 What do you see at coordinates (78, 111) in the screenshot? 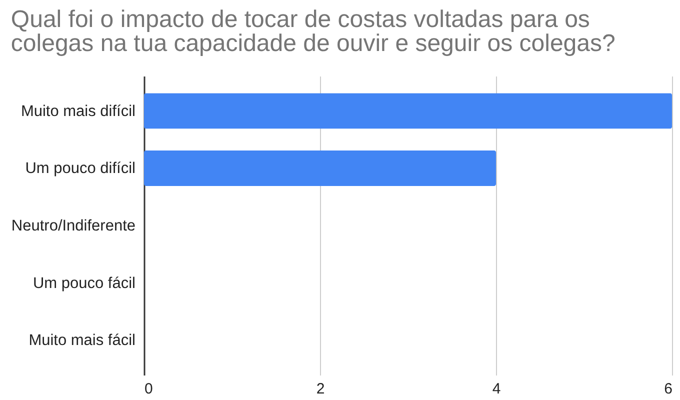
I see `y-tick-label: Muito mais difícil` at bounding box center [78, 111].